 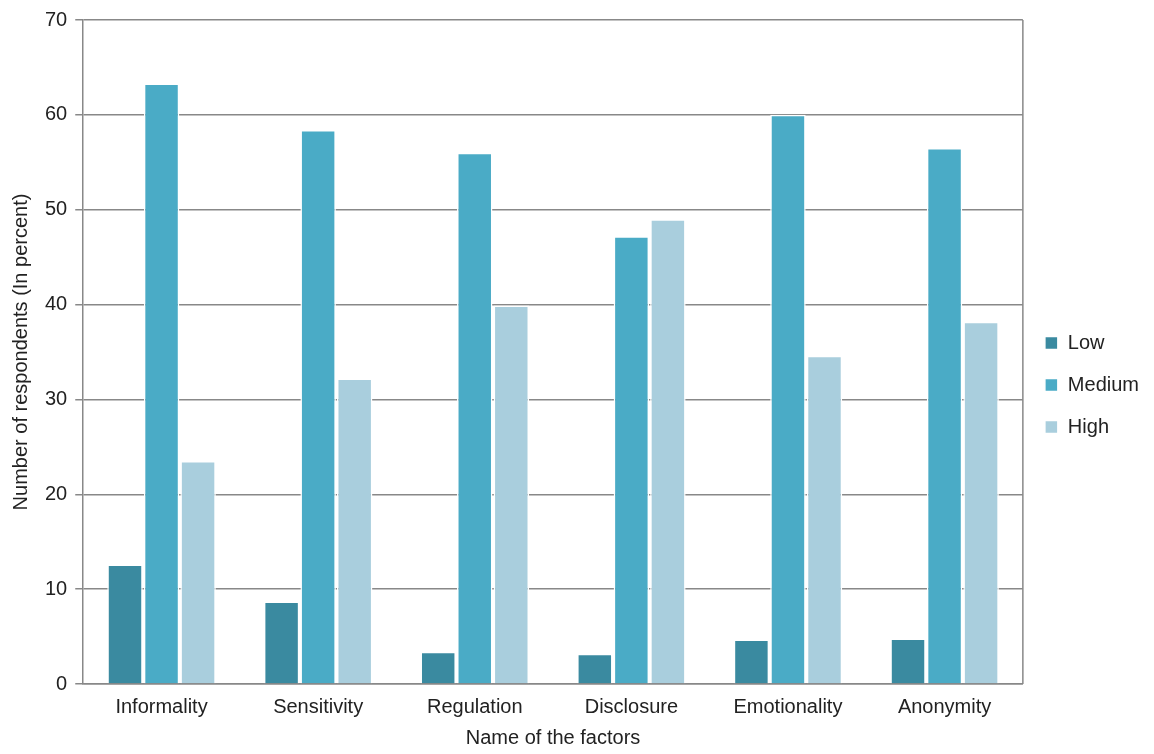 What do you see at coordinates (19, 352) in the screenshot?
I see `y-axis-title: Number of respondents (In percent)` at bounding box center [19, 352].